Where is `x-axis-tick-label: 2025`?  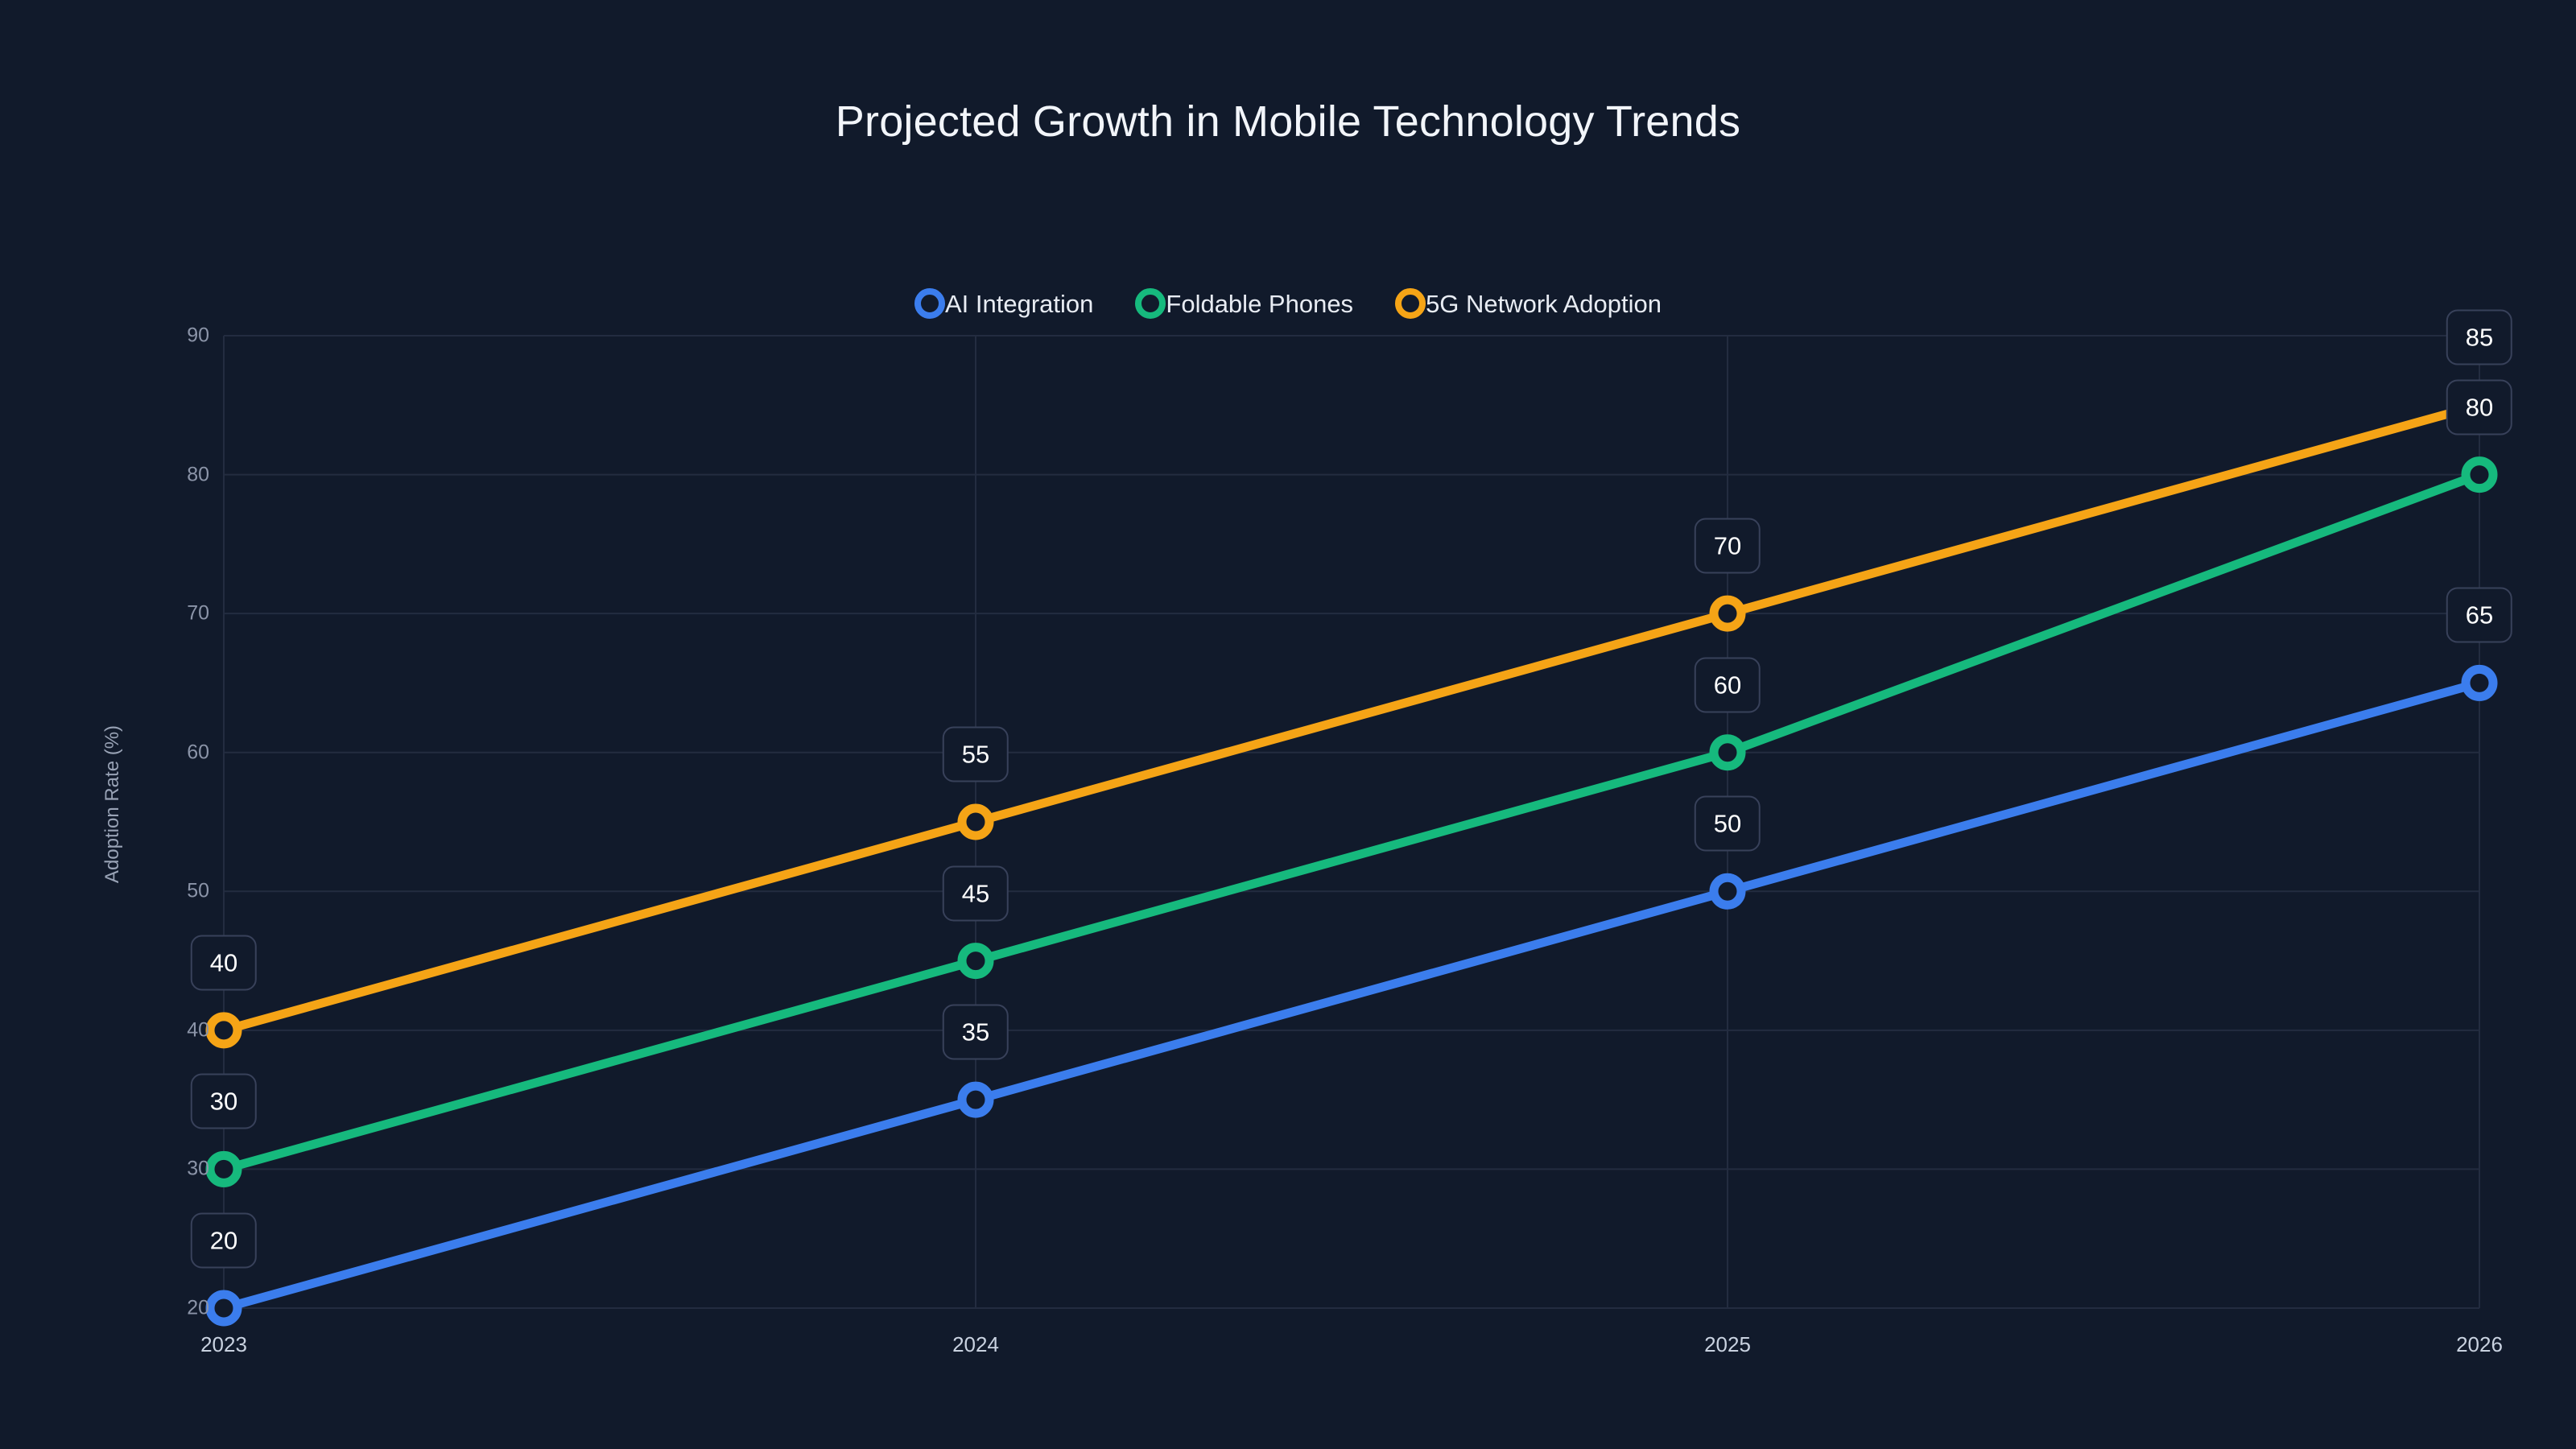
x-axis-tick-label: 2025 is located at coordinates (1727, 1344).